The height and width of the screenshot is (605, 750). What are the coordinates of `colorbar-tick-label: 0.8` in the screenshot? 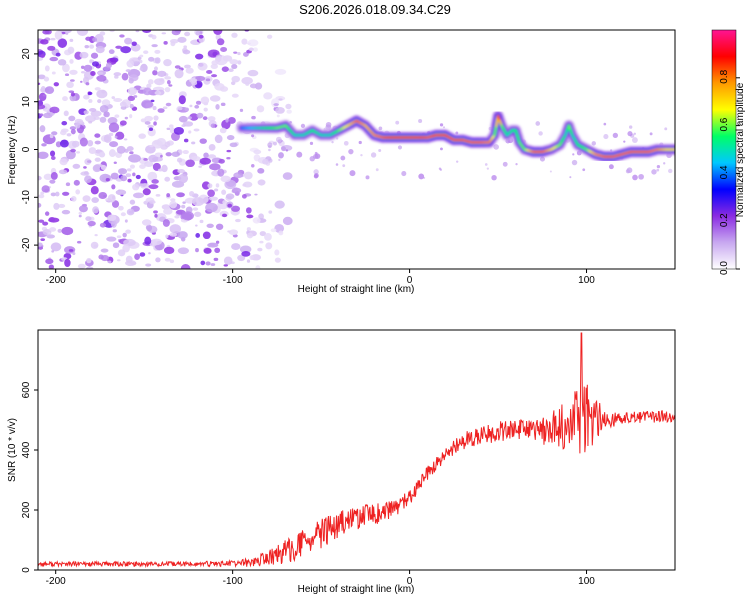 It's located at (724, 76).